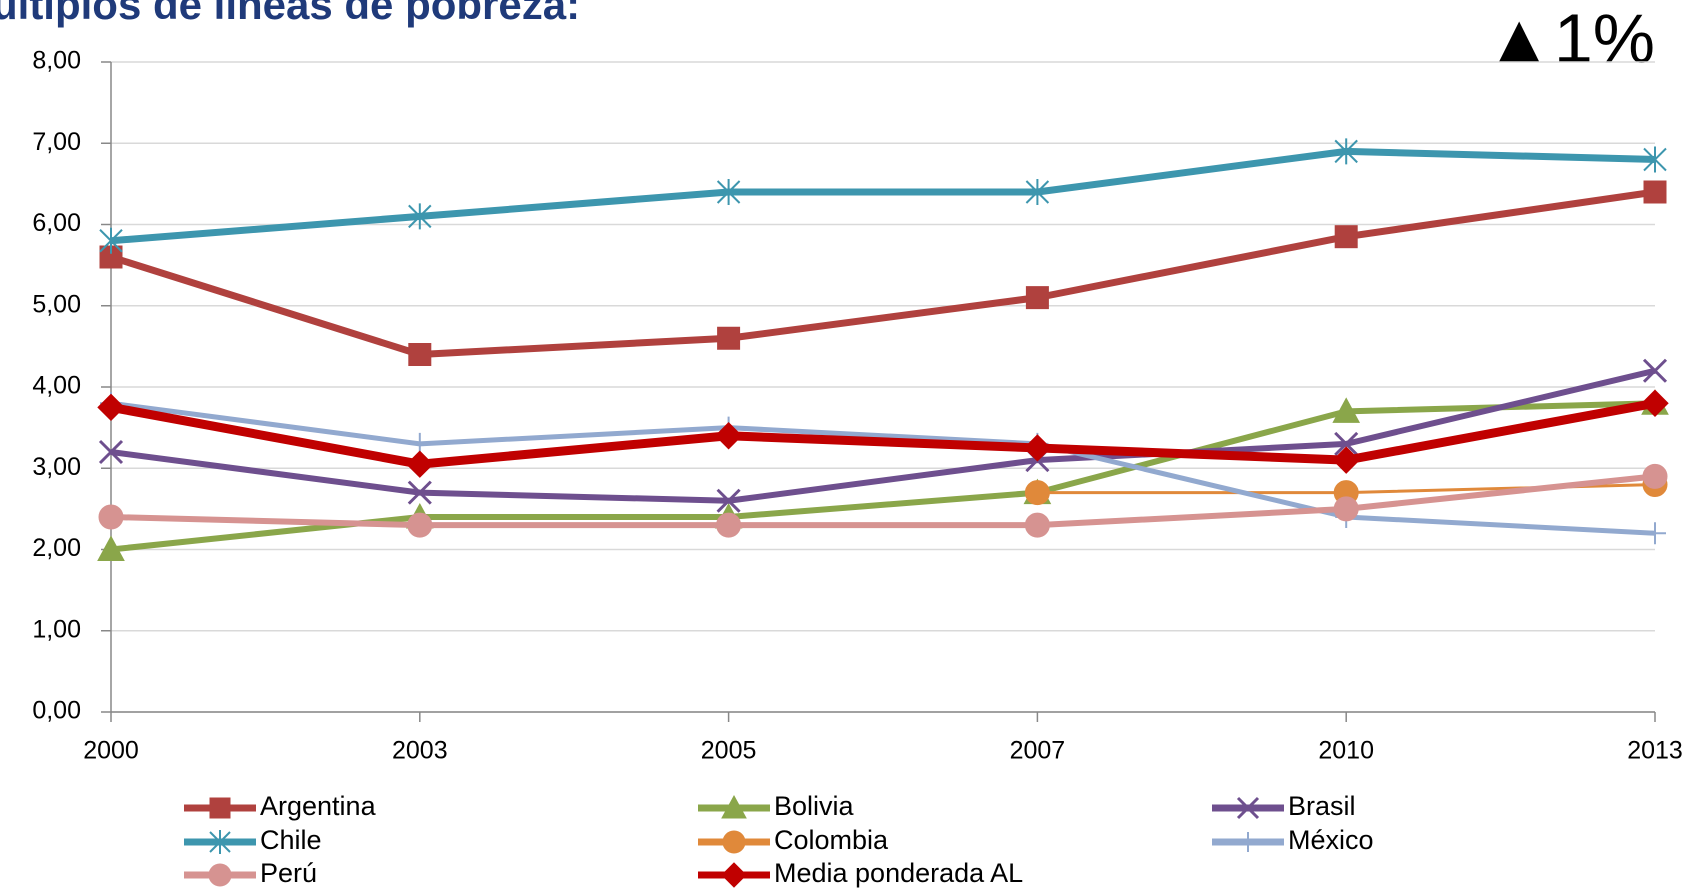  Describe the element at coordinates (1655, 751) in the screenshot. I see `x-tick-label: 2013` at that location.